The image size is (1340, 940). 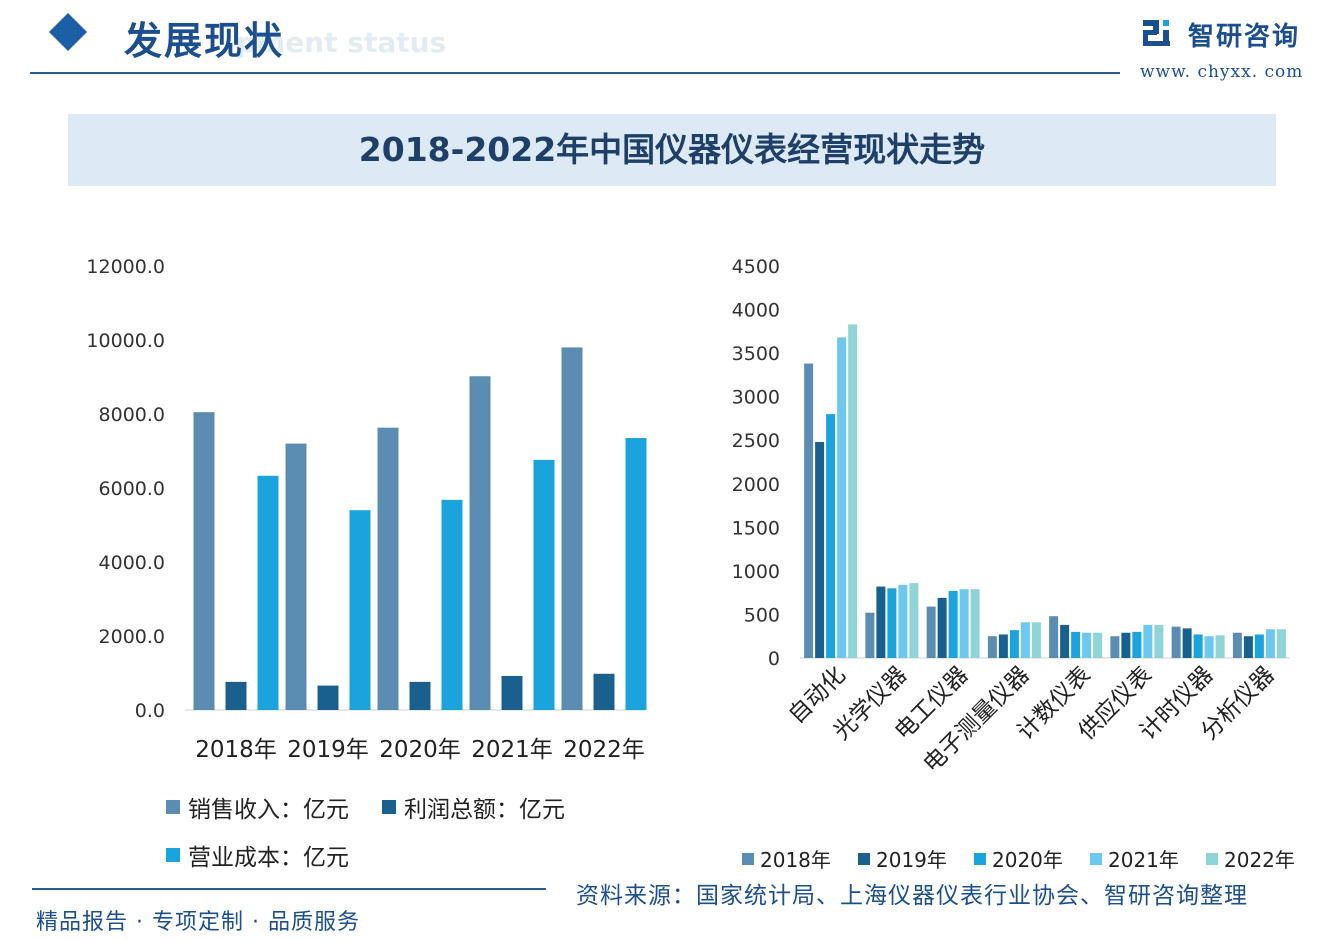 What do you see at coordinates (125, 341) in the screenshot?
I see `y-tick-label: 10000.0` at bounding box center [125, 341].